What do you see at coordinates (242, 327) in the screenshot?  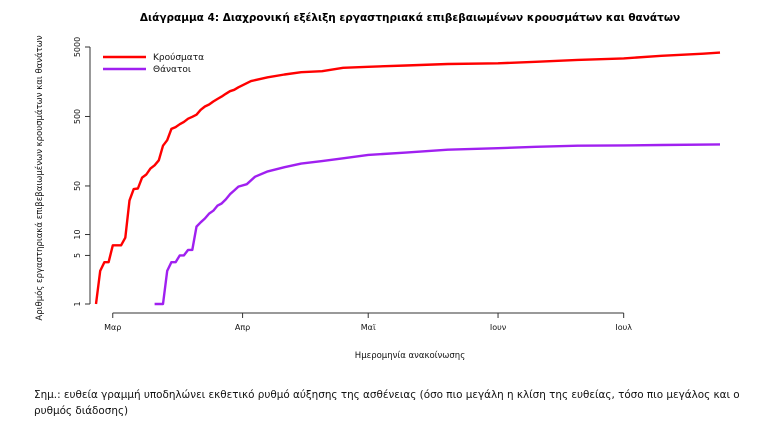 I see `x-tick-label: Απρ` at bounding box center [242, 327].